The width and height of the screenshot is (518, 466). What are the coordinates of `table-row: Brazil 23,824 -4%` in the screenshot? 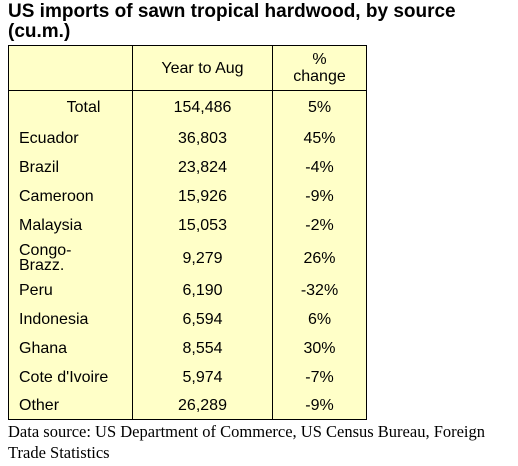 It's located at (187, 167).